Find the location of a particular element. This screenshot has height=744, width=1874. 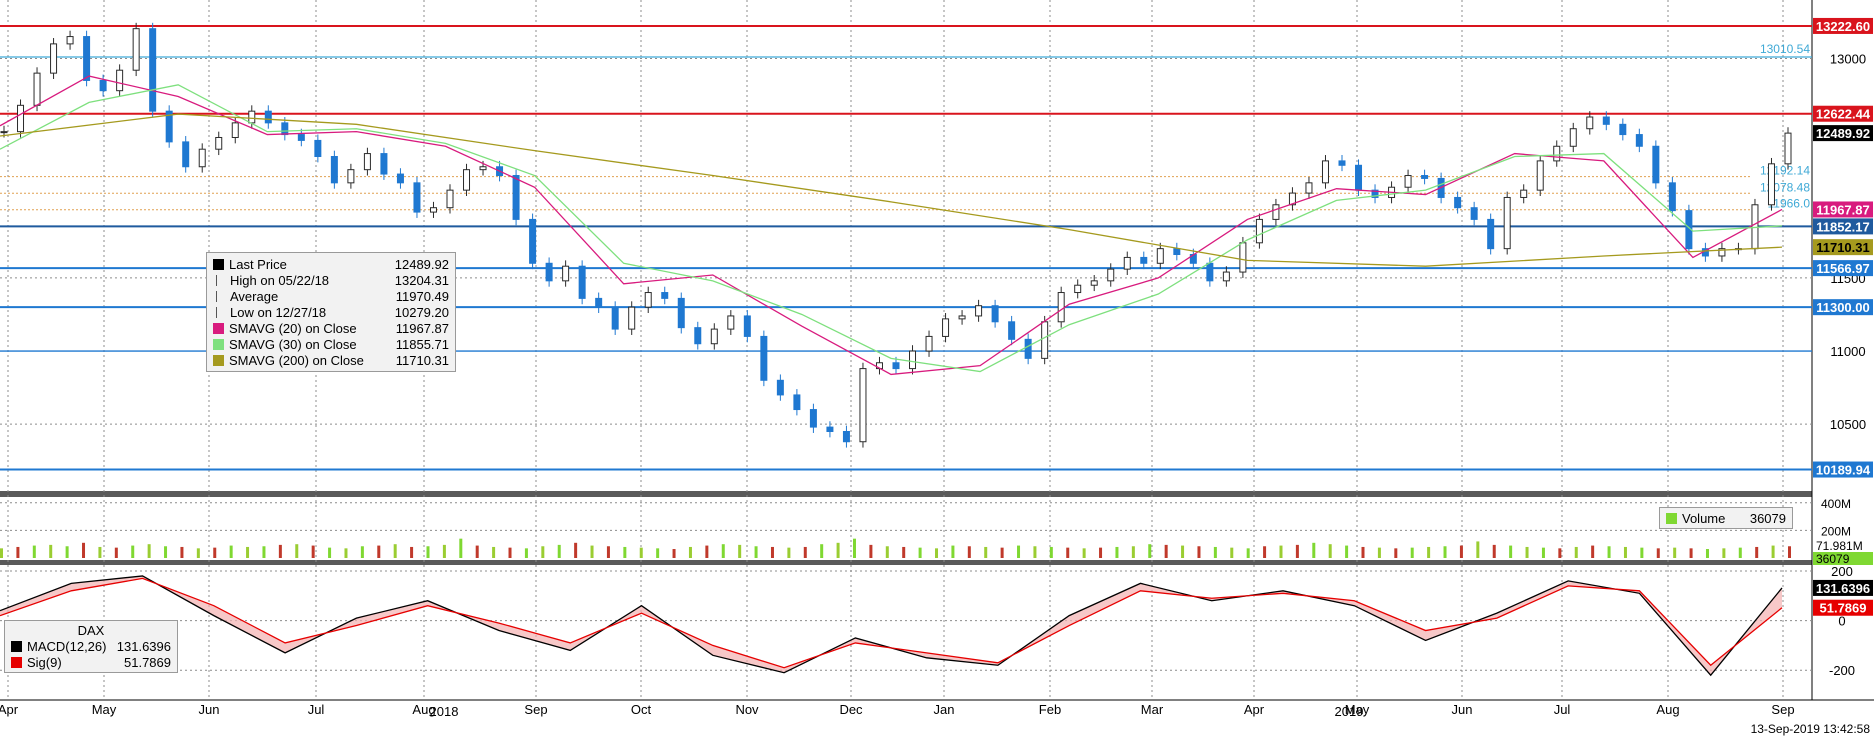

legend-value: 11967.87 is located at coordinates (422, 328).